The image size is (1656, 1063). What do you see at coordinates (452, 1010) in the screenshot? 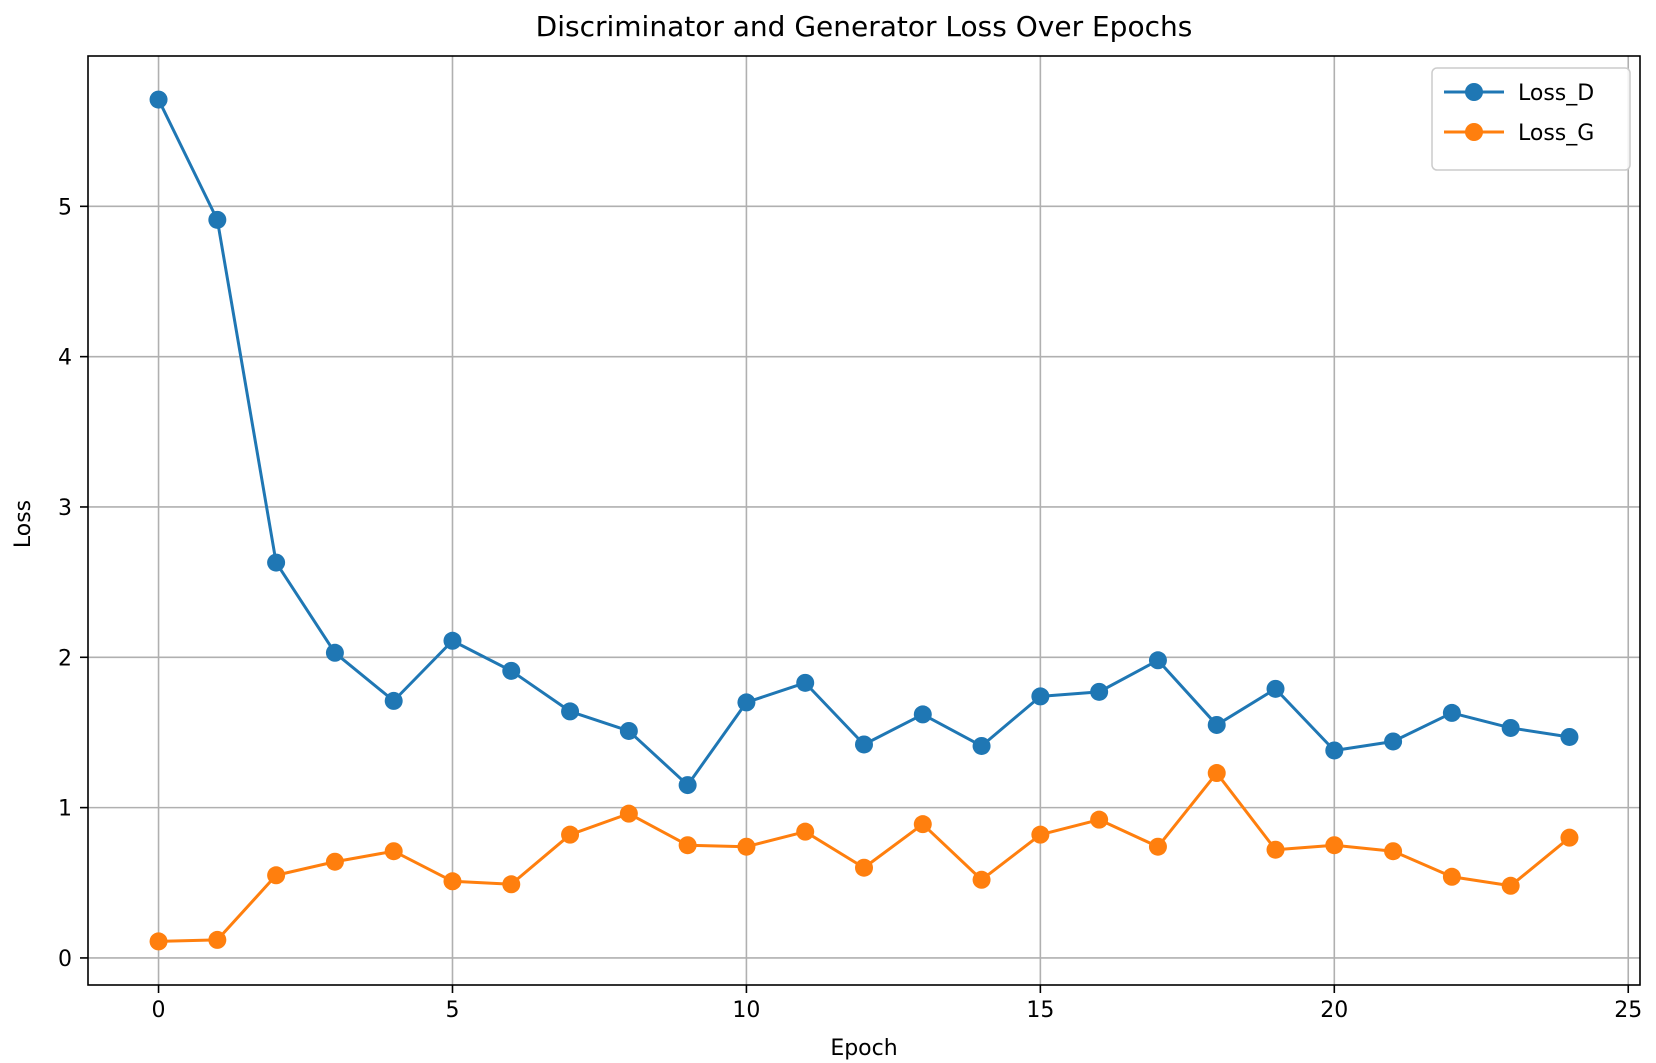
I see `x-tick-label: 5` at bounding box center [452, 1010].